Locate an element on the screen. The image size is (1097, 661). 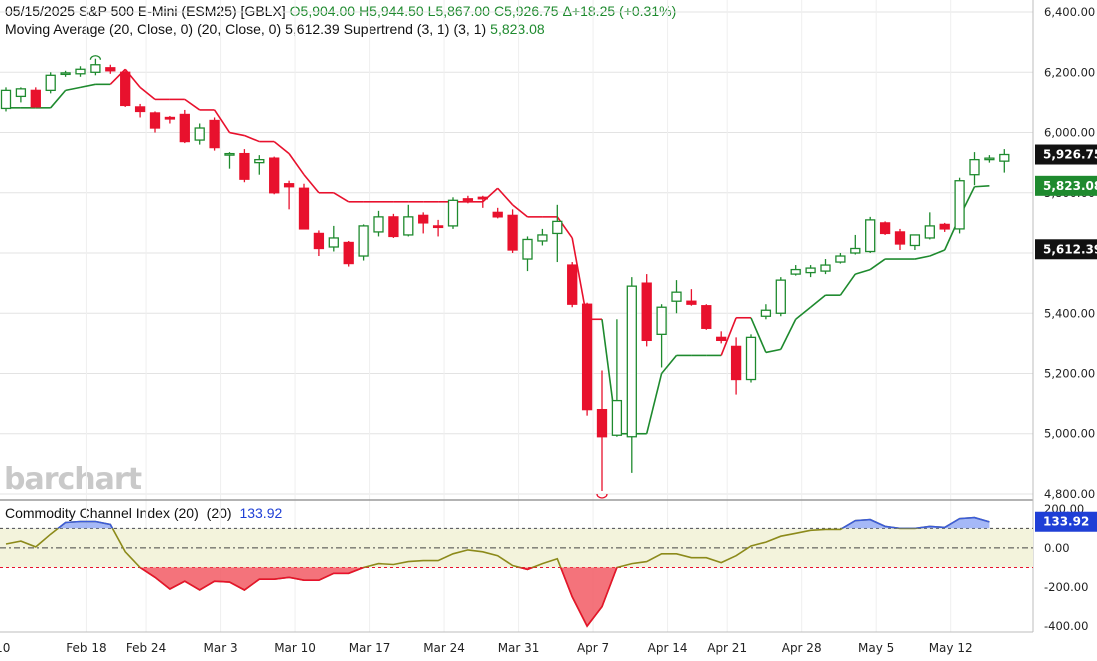
price-tick-label: 5,400.00 is located at coordinates (1069, 313).